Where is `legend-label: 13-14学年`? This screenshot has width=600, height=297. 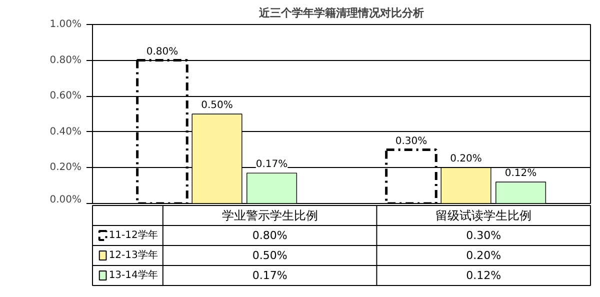
legend-label: 13-14学年 is located at coordinates (133, 275).